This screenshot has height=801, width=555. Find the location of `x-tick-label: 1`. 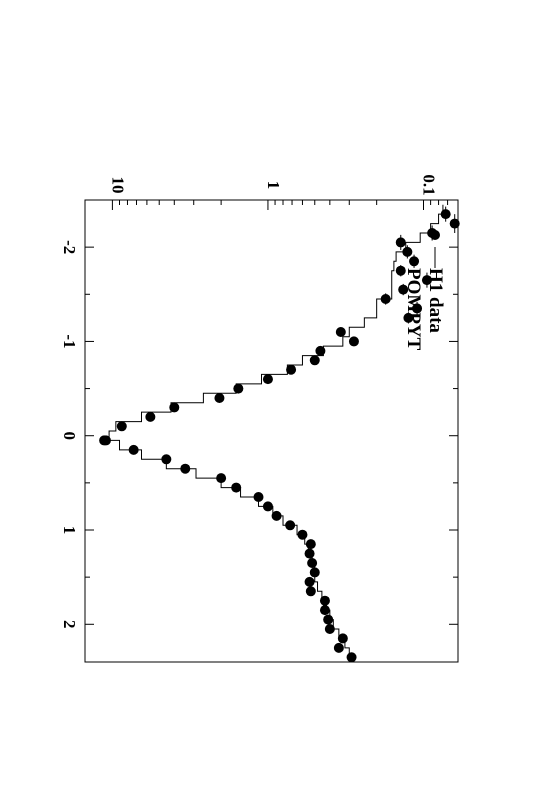

x-tick-label: 1 is located at coordinates (69, 530).